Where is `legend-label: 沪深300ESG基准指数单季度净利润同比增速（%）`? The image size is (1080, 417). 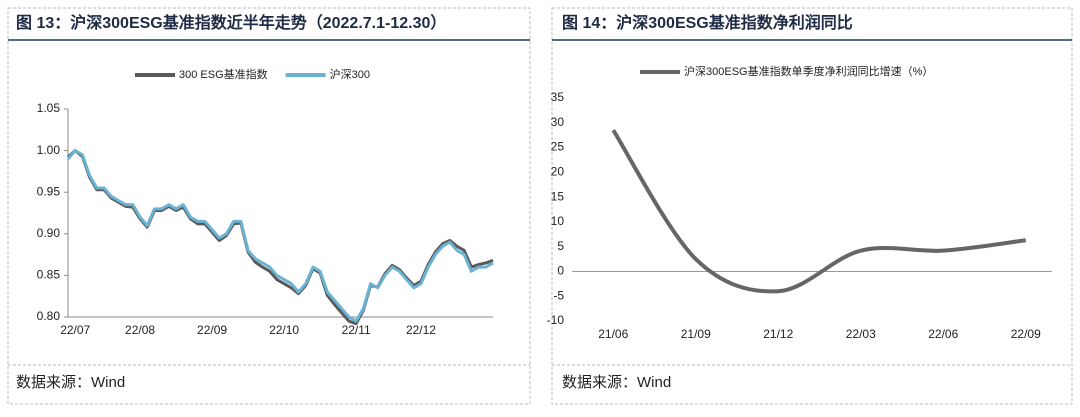 legend-label: 沪深300ESG基准指数单季度净利润同比增速（%） is located at coordinates (808, 71).